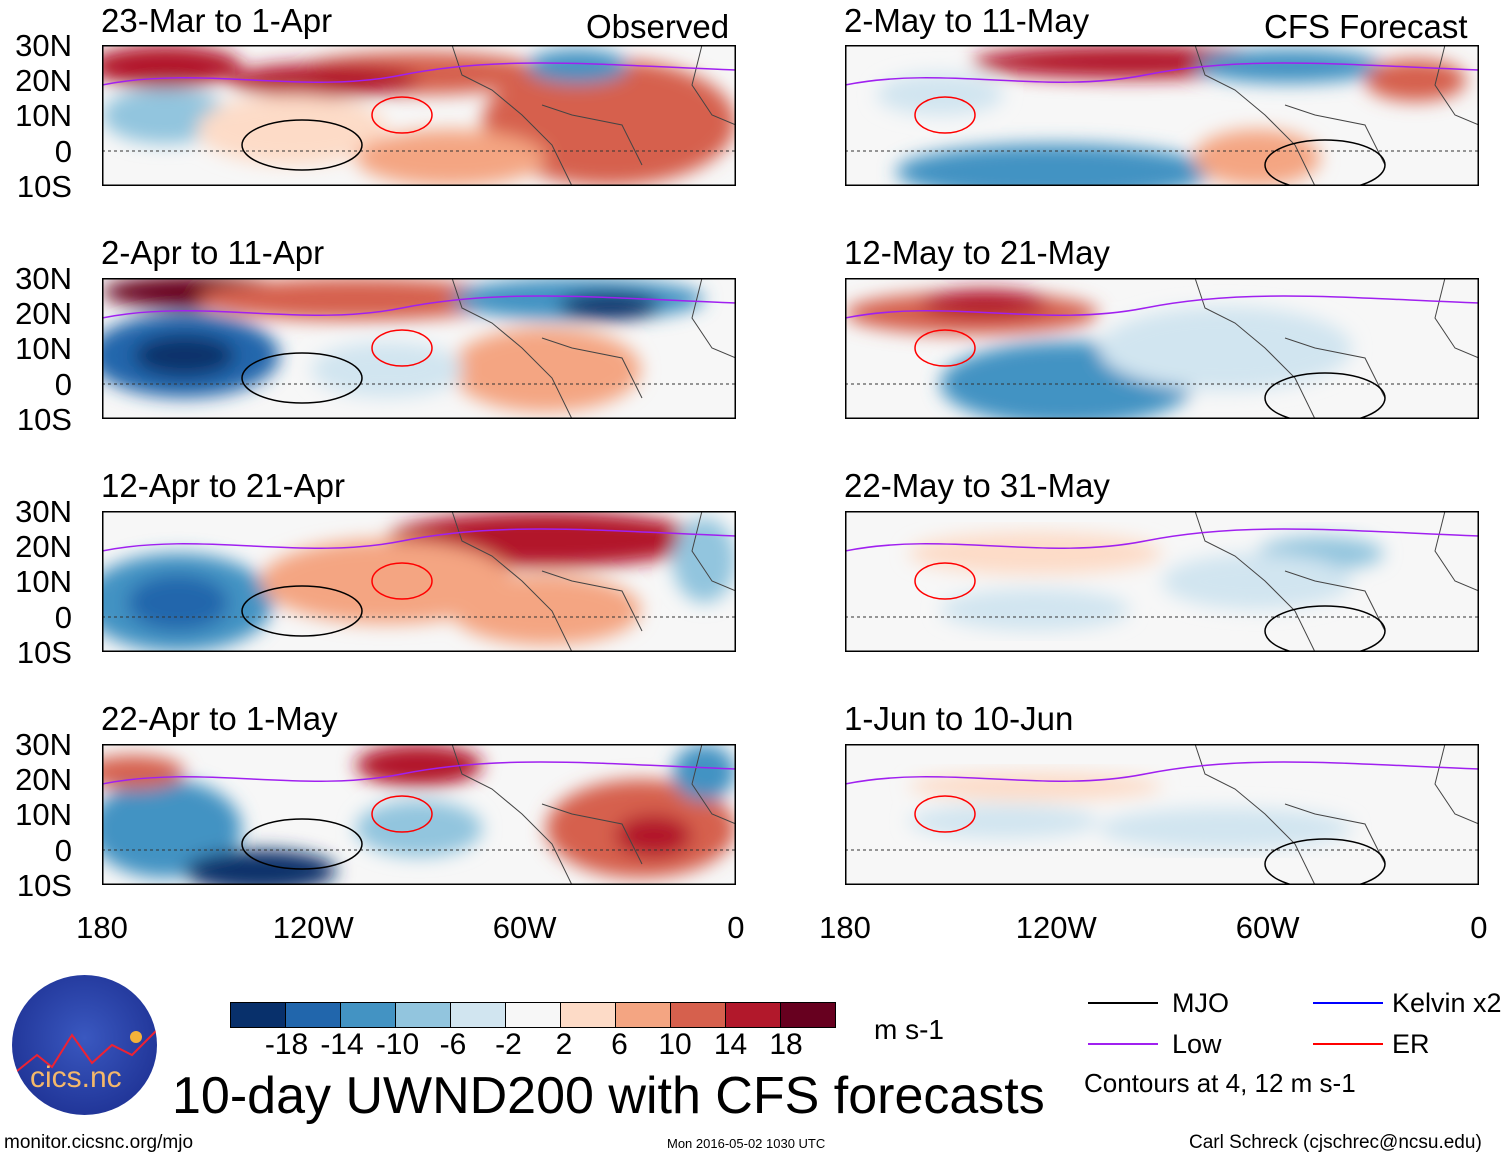 This screenshot has width=1510, height=1158. Describe the element at coordinates (99, 1142) in the screenshot. I see `source-url: monitor.cicsnc.org/mjo` at that location.